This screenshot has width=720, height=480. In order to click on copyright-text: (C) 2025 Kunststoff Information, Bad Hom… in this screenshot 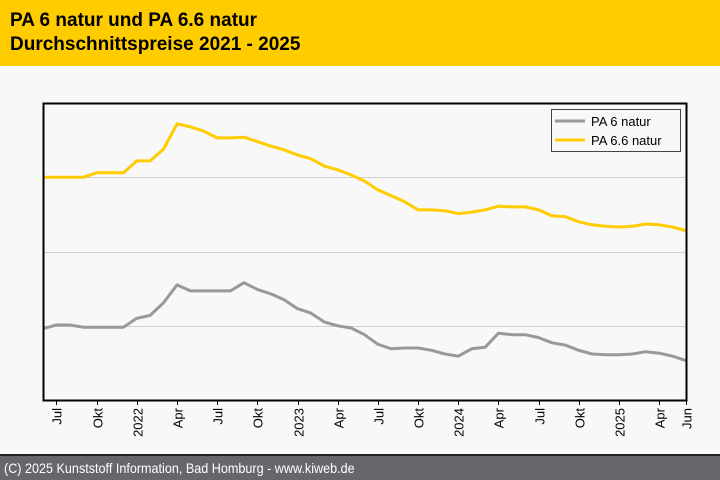, I will do `click(179, 468)`.